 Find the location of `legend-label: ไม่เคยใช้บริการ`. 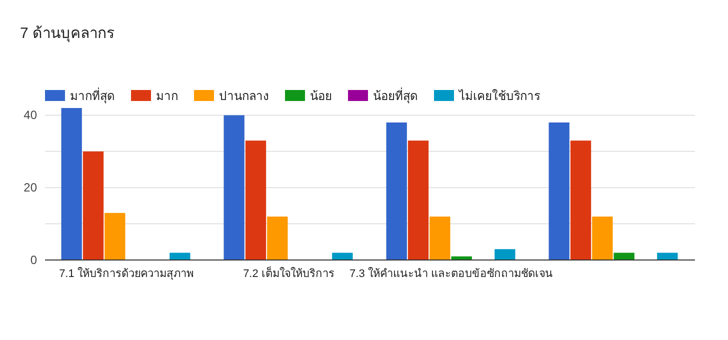

legend-label: ไม่เคยใช้บริการ is located at coordinates (499, 96).